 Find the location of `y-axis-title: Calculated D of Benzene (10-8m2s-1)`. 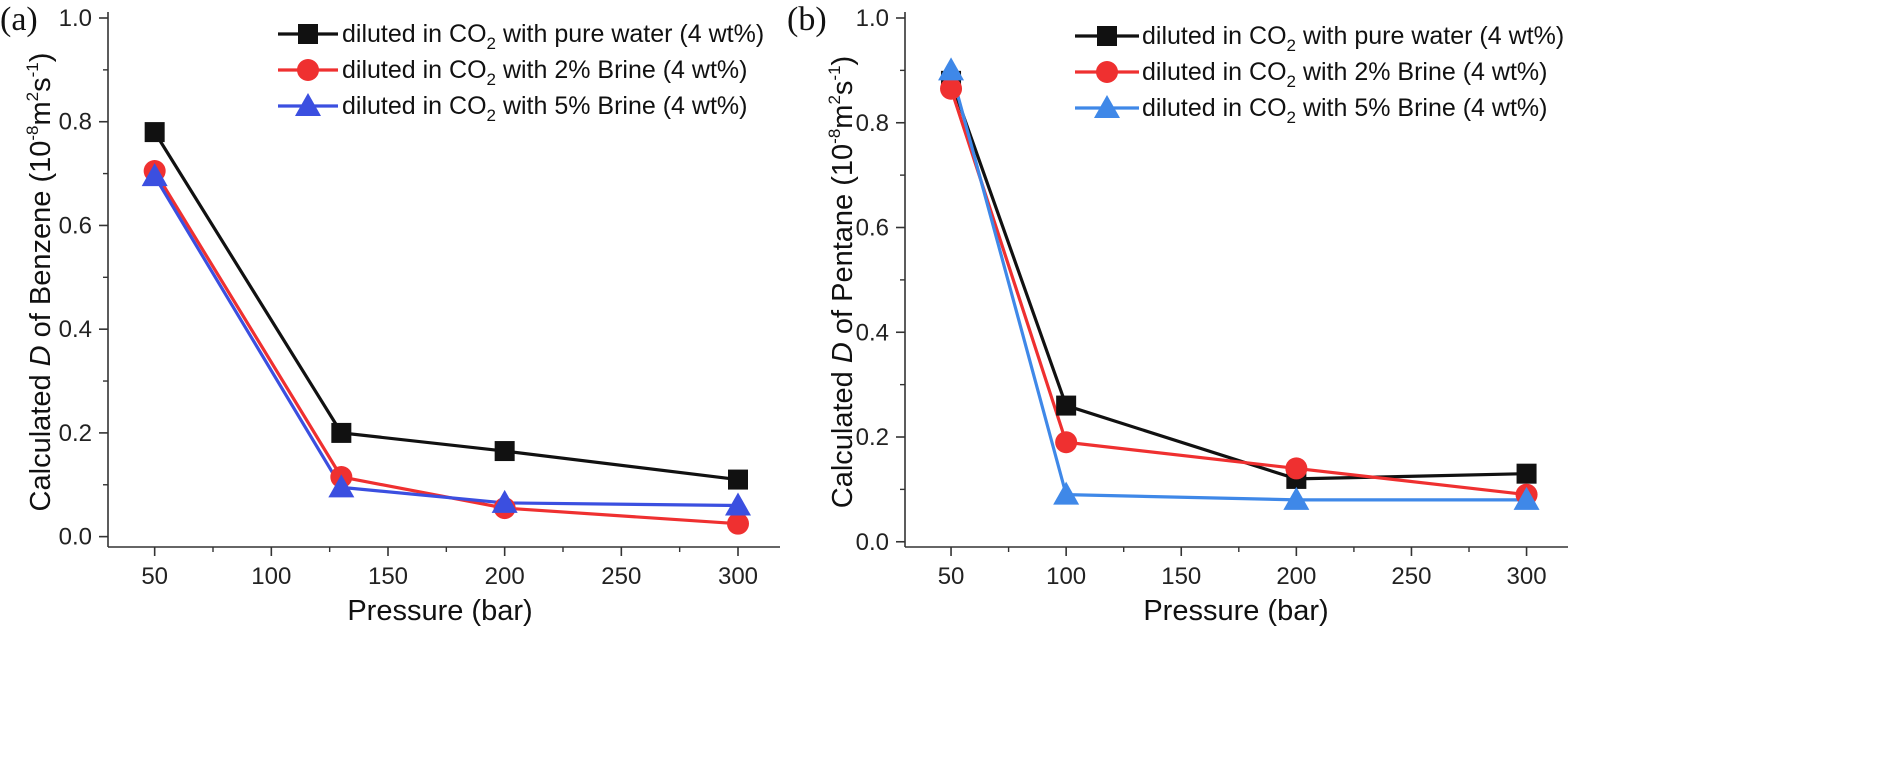

y-axis-title: Calculated D of Benzene (10-8m2s-1) is located at coordinates (40, 282).